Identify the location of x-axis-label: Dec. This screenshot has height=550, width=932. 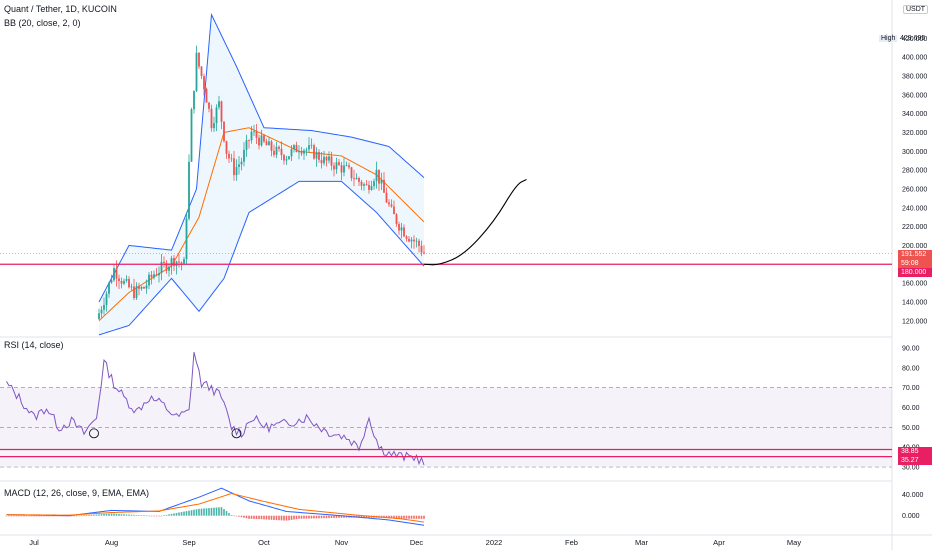
(417, 542).